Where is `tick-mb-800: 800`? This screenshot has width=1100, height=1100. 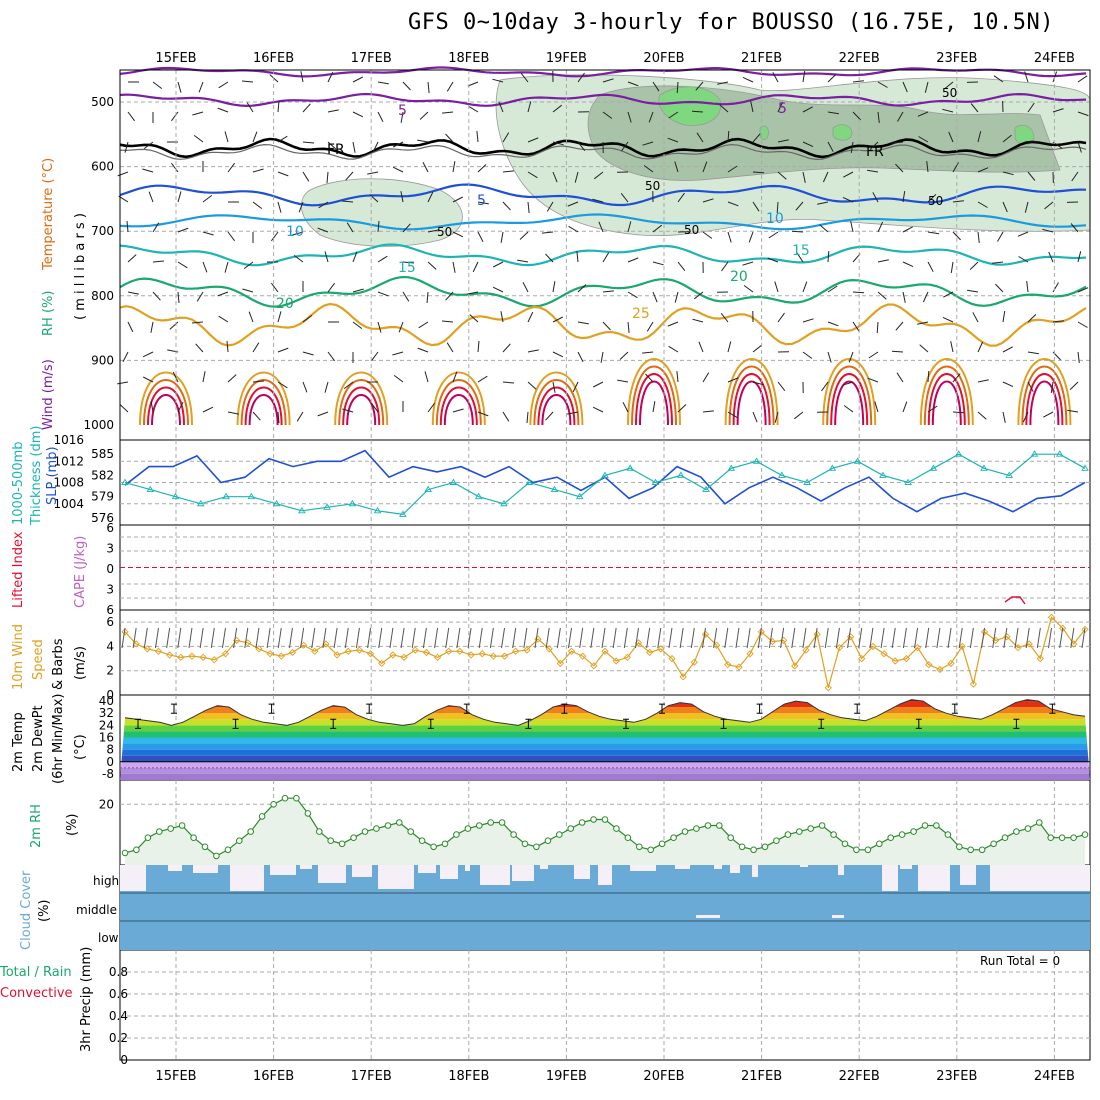 tick-mb-800: 800 is located at coordinates (102, 296).